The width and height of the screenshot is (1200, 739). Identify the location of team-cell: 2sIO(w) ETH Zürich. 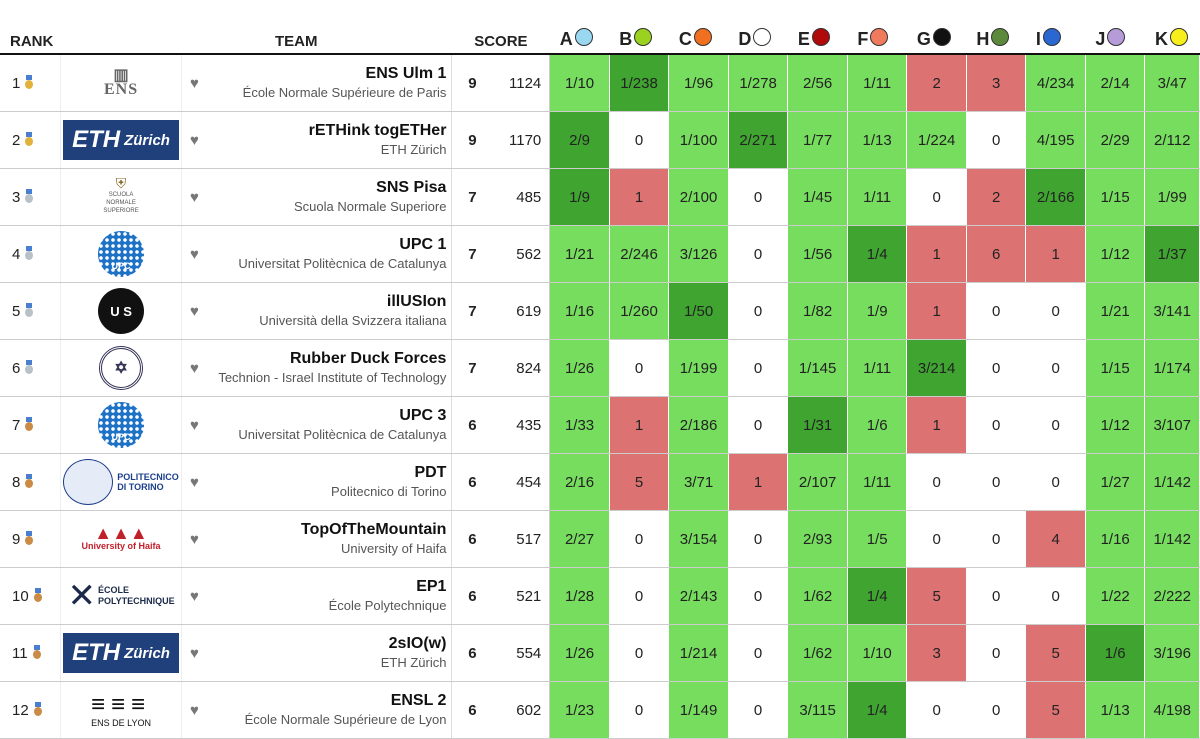
(329, 653).